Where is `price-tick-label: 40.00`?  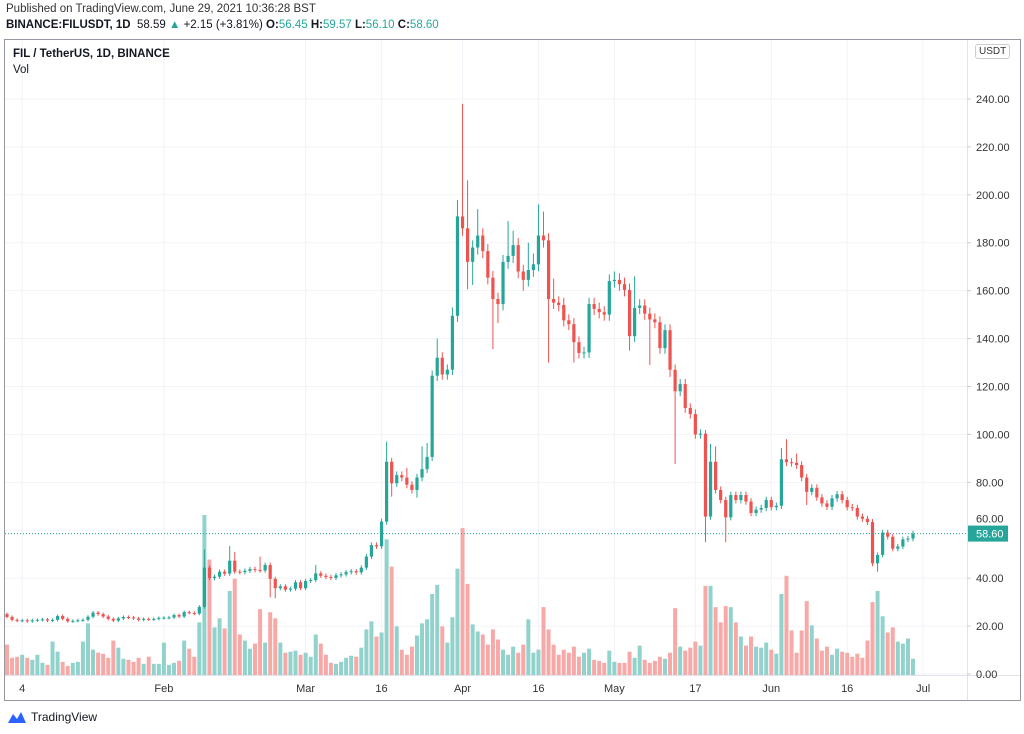 price-tick-label: 40.00 is located at coordinates (990, 579).